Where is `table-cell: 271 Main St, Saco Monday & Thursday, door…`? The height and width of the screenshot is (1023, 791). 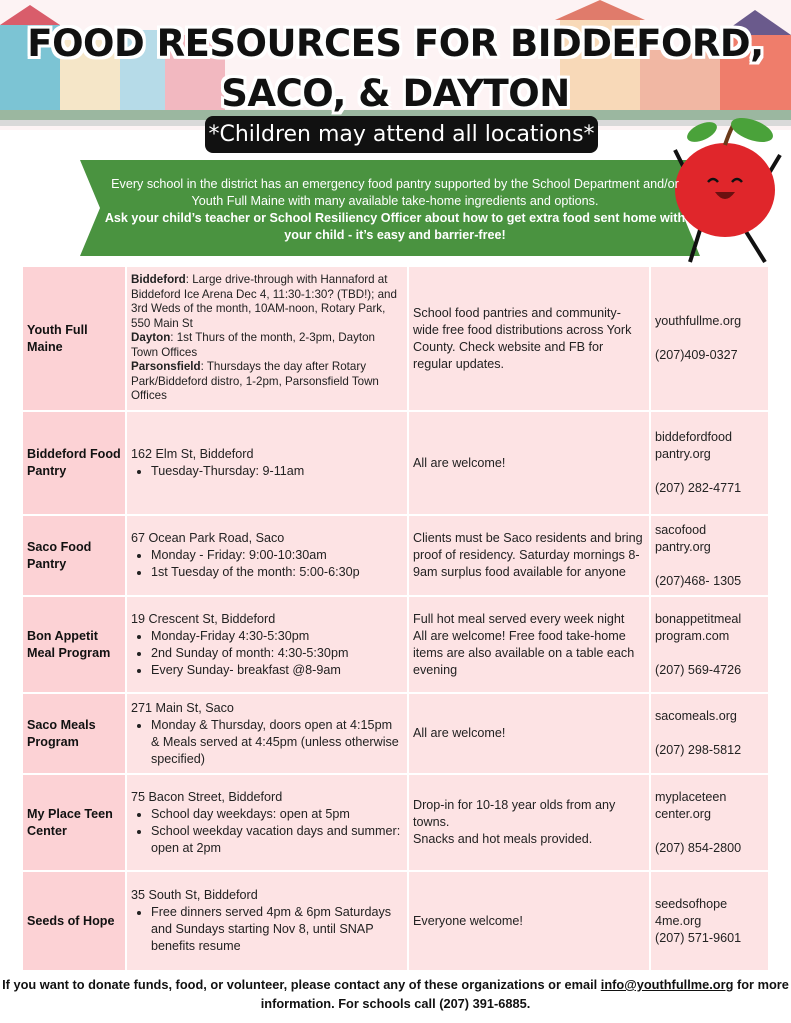
table-cell: 271 Main St, Saco Monday & Thursday, door… is located at coordinates (267, 733).